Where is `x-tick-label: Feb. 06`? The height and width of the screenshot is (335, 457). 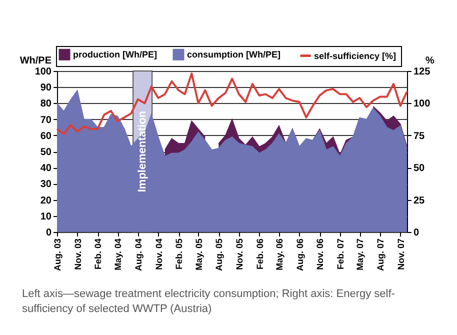 x-tick-label: Feb. 06 is located at coordinates (259, 254).